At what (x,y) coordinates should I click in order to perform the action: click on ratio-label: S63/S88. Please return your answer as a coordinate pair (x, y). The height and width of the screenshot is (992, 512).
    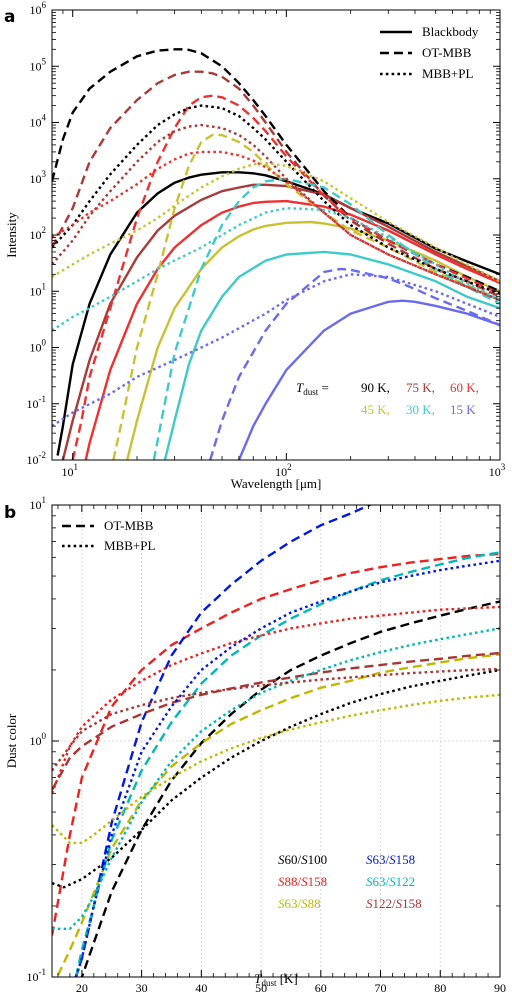
    Looking at the image, I should click on (299, 903).